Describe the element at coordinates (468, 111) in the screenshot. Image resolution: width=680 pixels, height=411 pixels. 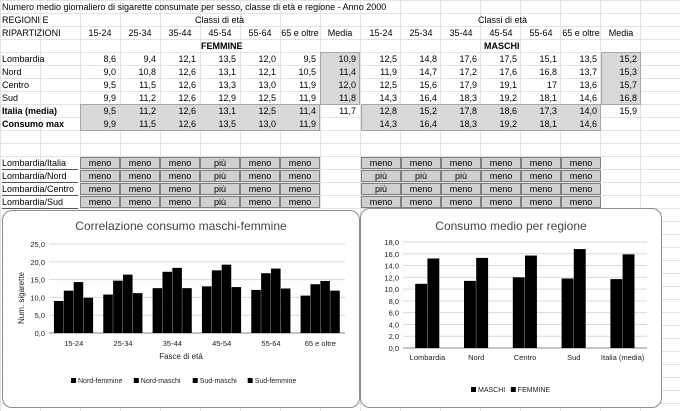
I see `value-cell: 17,8` at that location.